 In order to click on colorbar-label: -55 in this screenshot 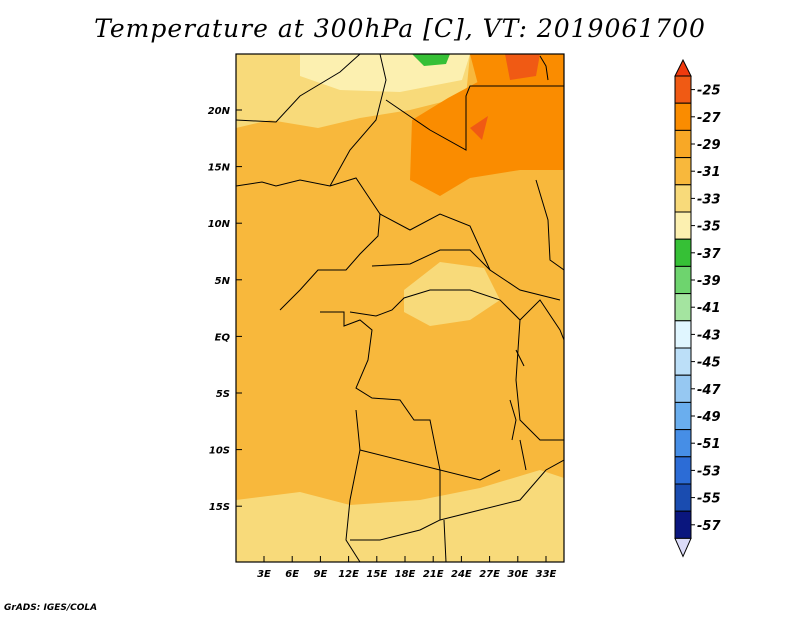, I will do `click(709, 499)`.